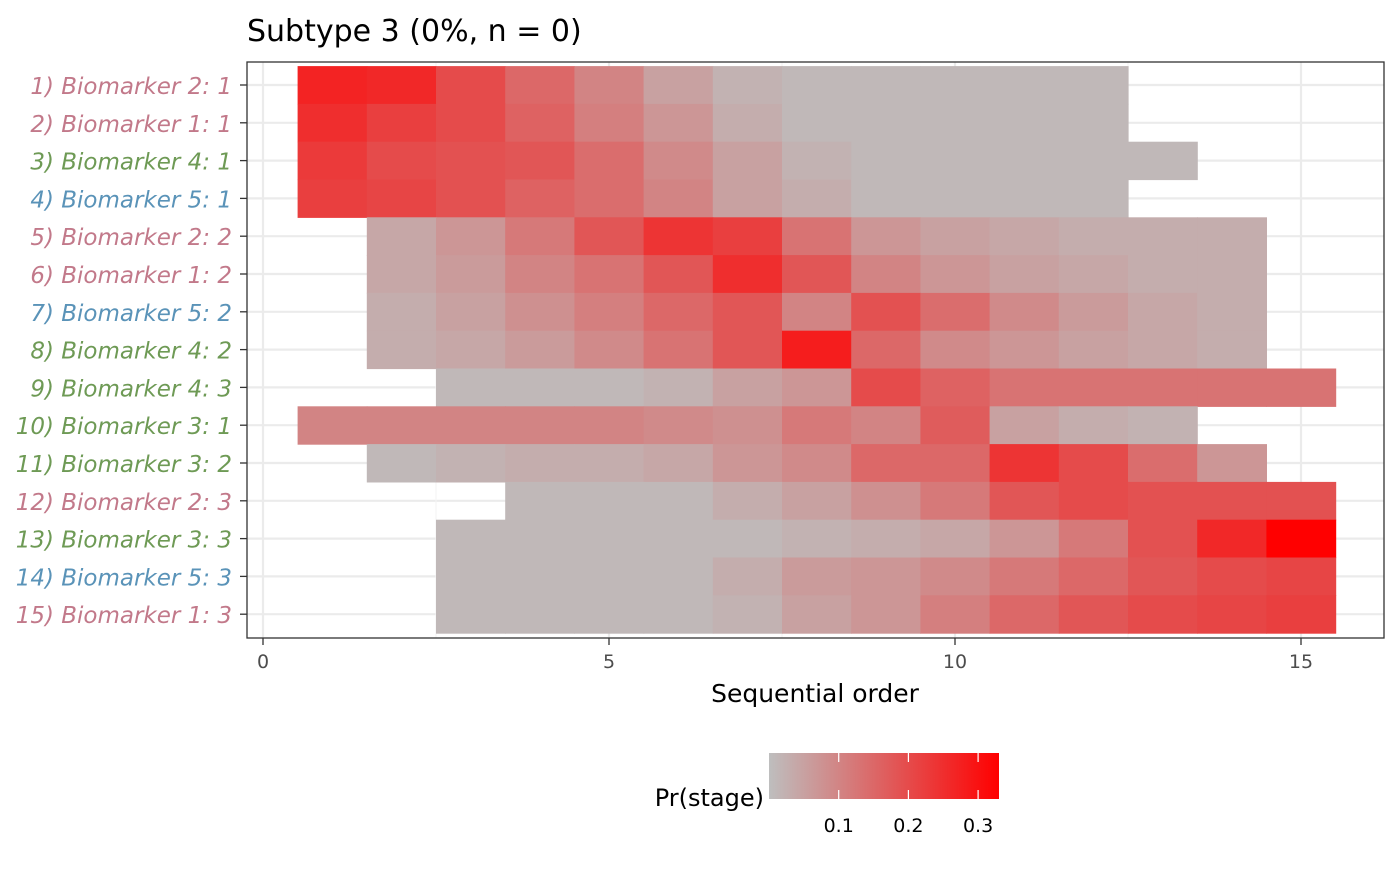  What do you see at coordinates (124, 616) in the screenshot?
I see `y-tick-label: 15) Biomarker 1: 3` at bounding box center [124, 616].